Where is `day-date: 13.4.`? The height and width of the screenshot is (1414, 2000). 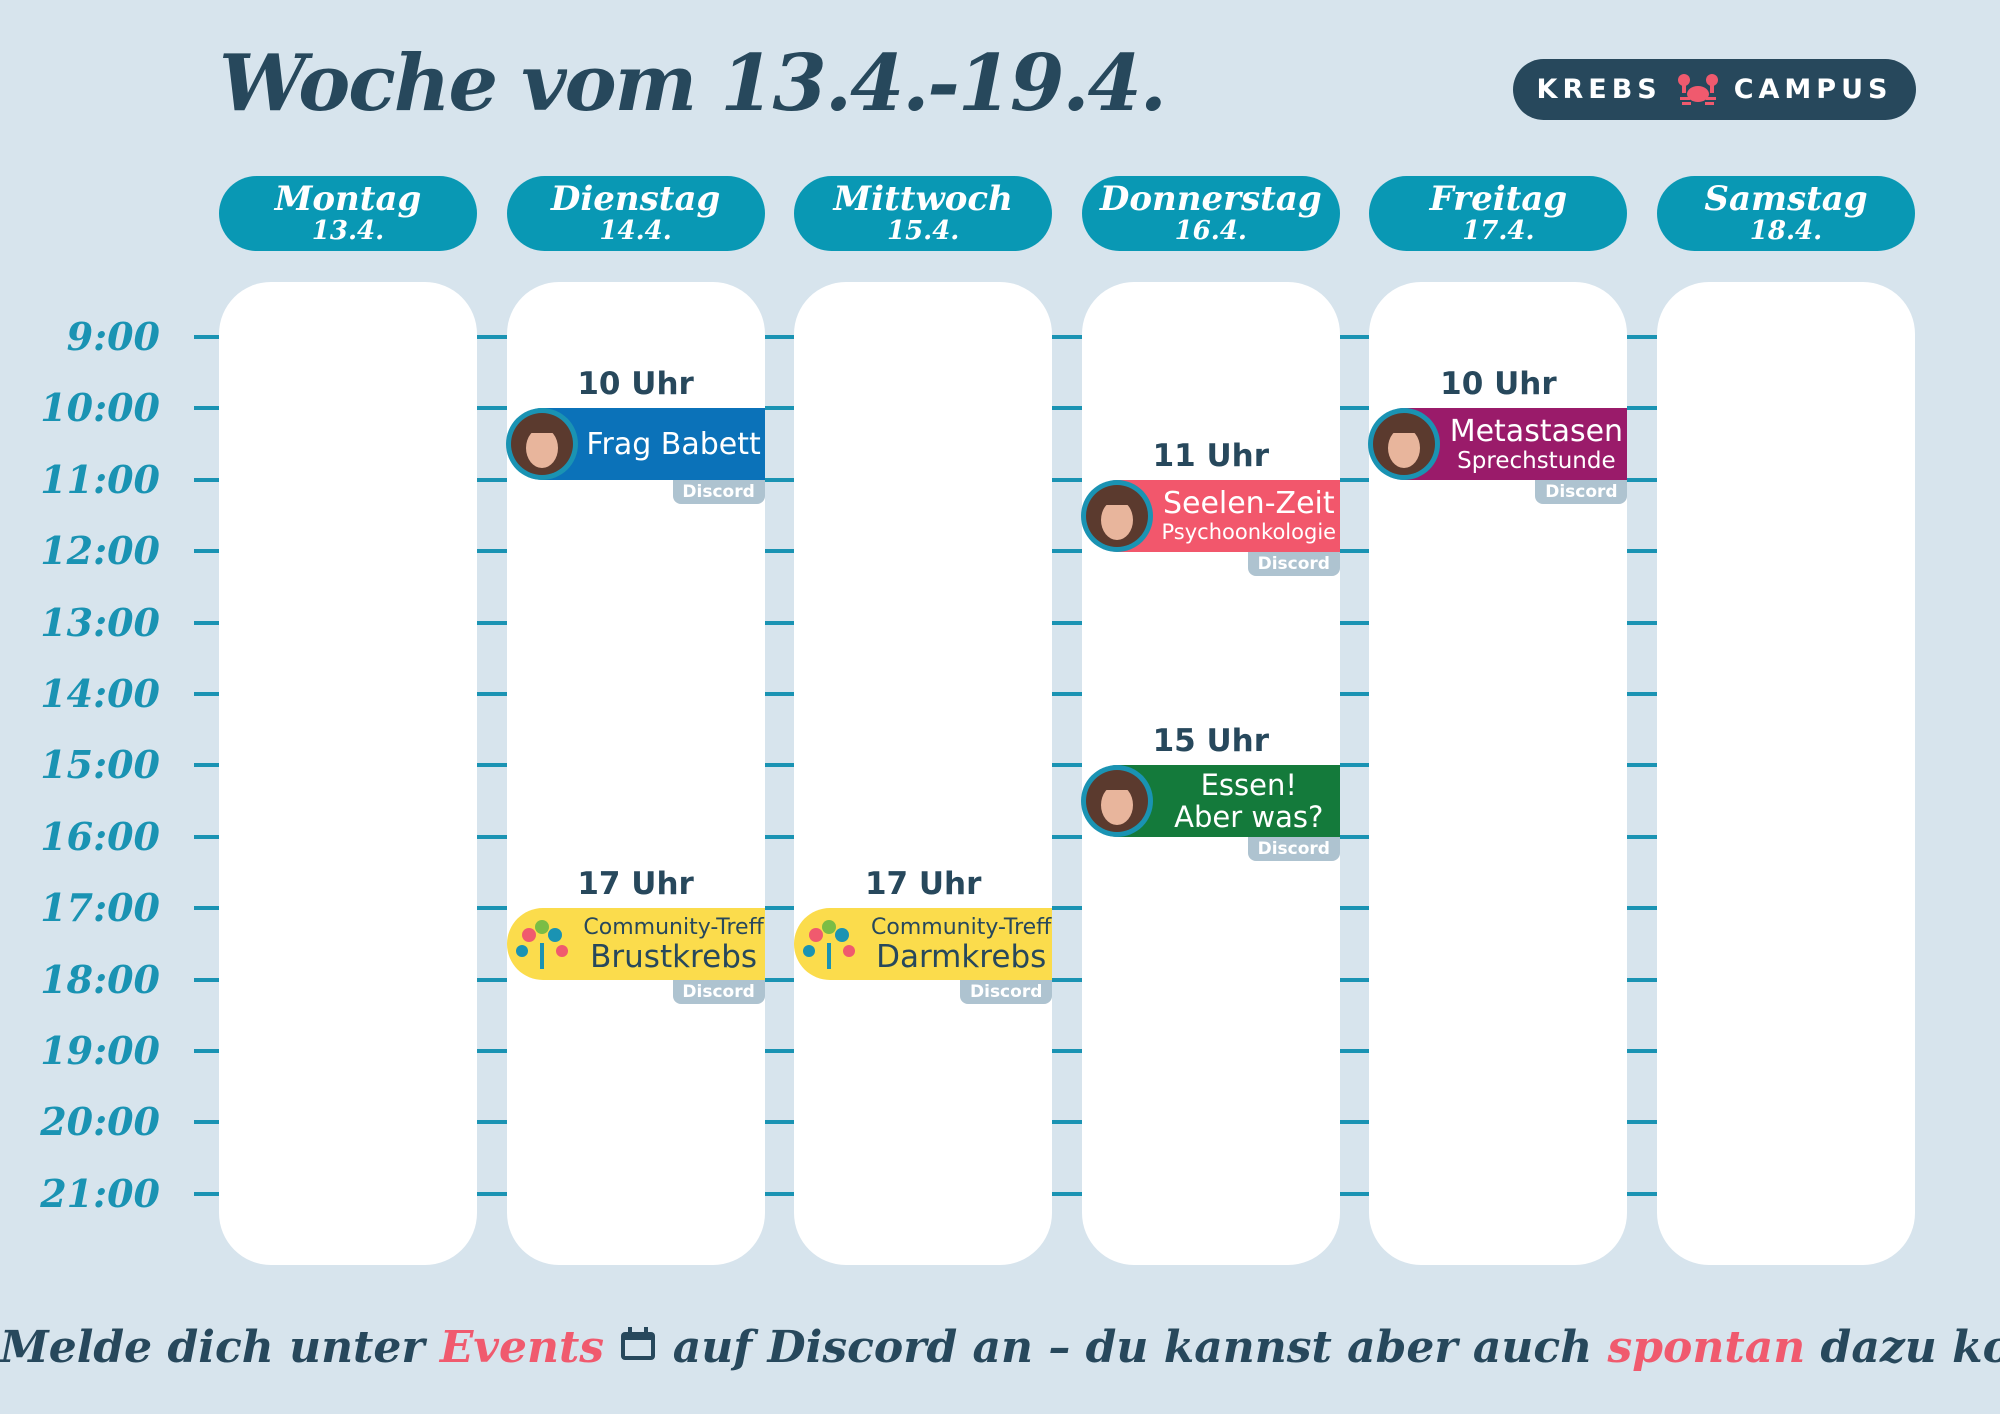 day-date: 13.4. is located at coordinates (348, 231).